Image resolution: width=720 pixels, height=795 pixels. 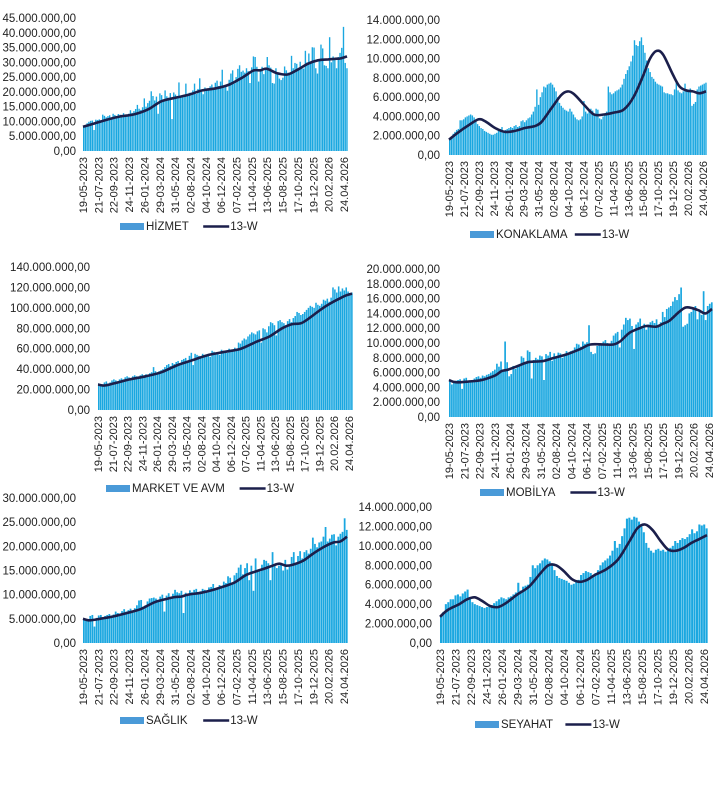 I want to click on y-tick-label: 12.000.000,00, so click(x=403, y=329).